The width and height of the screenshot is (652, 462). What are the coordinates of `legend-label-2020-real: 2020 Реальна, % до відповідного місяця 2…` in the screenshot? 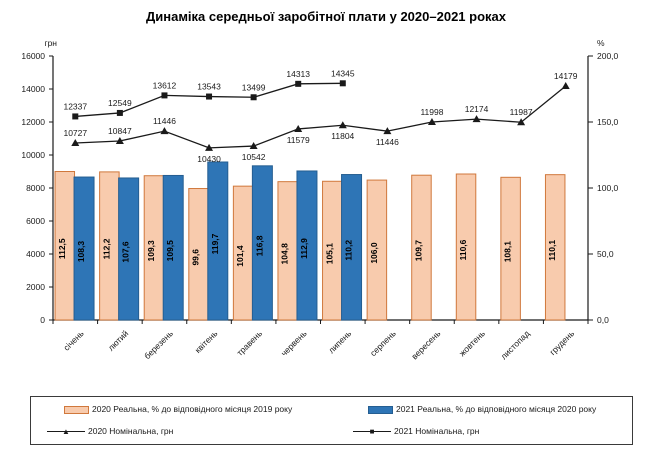 It's located at (192, 409).